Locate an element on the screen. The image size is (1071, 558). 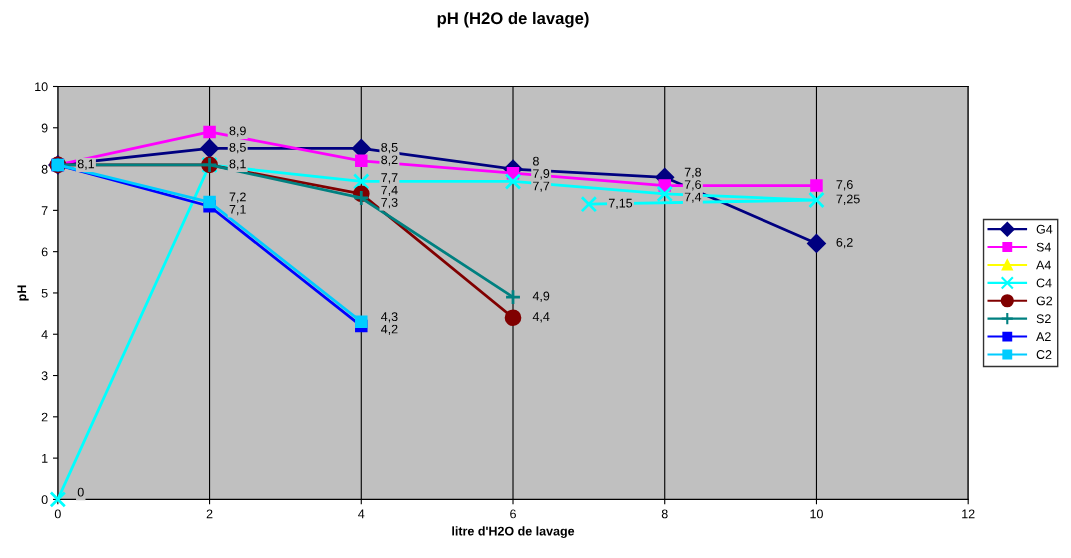
data-label: 4,9 is located at coordinates (541, 296).